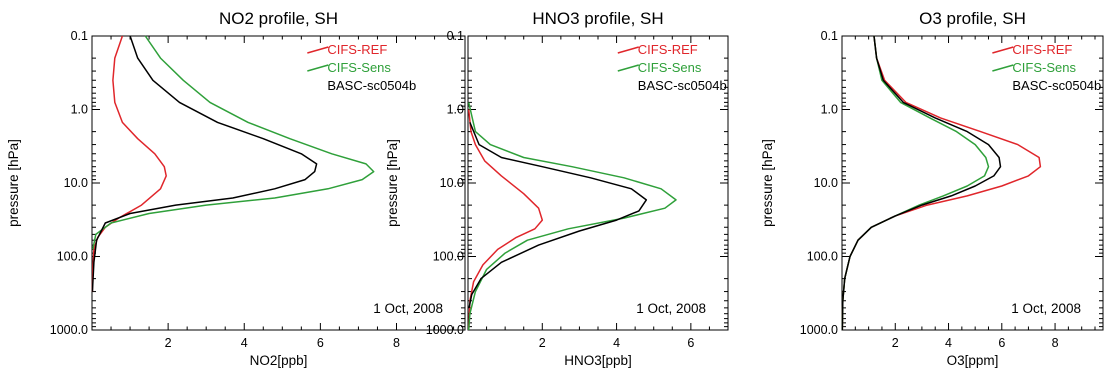 The height and width of the screenshot is (376, 1115). What do you see at coordinates (972, 18) in the screenshot?
I see `chart-title: O3 profile, SH` at bounding box center [972, 18].